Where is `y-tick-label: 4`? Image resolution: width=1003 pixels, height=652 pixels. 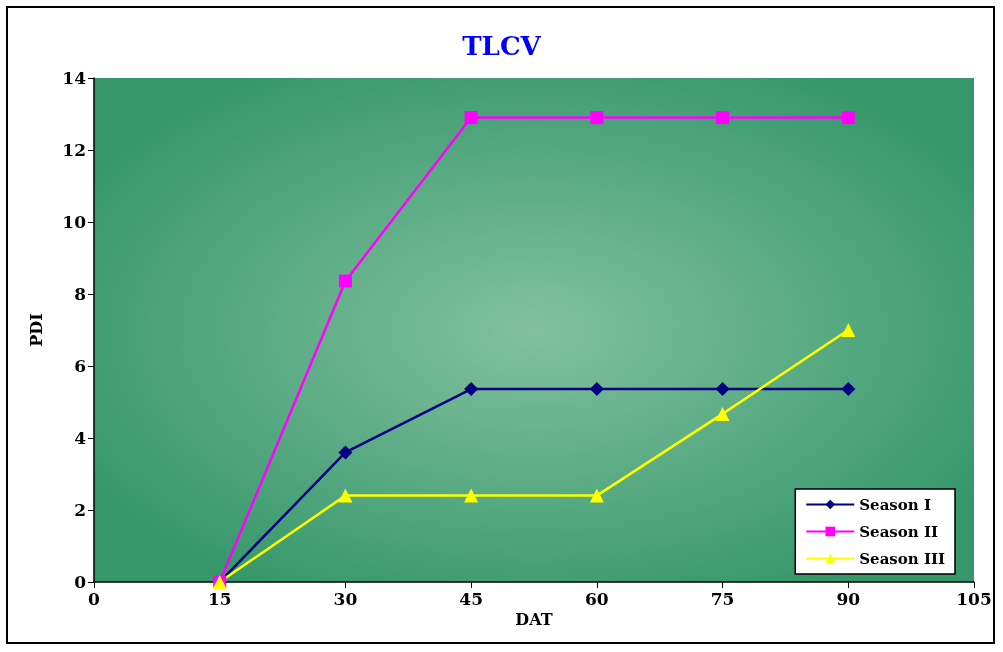 y-tick-label: 4 is located at coordinates (80, 438).